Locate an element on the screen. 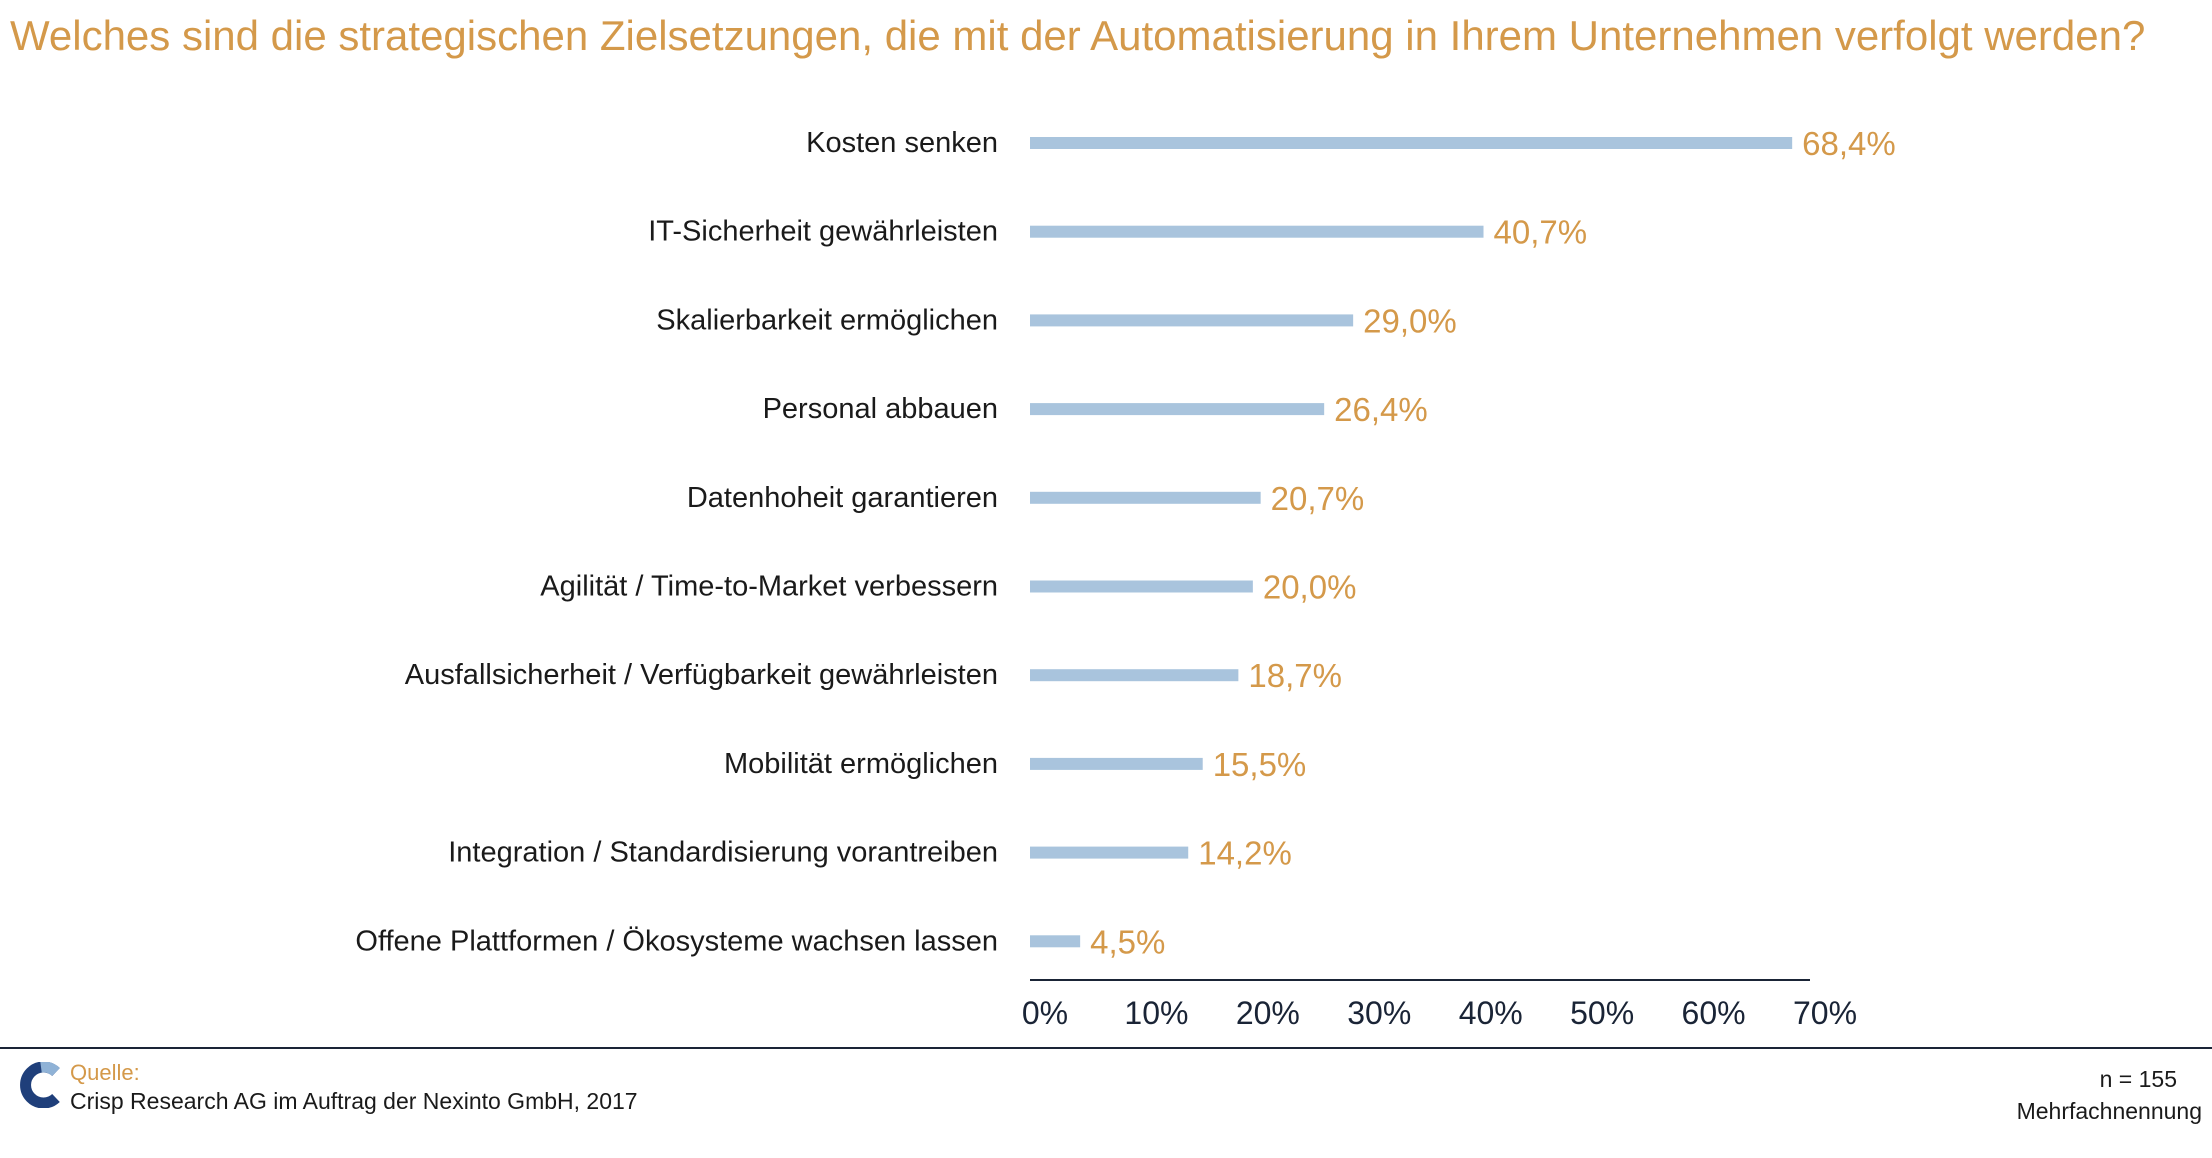  sample-size: n = 155 is located at coordinates (2138, 1079).